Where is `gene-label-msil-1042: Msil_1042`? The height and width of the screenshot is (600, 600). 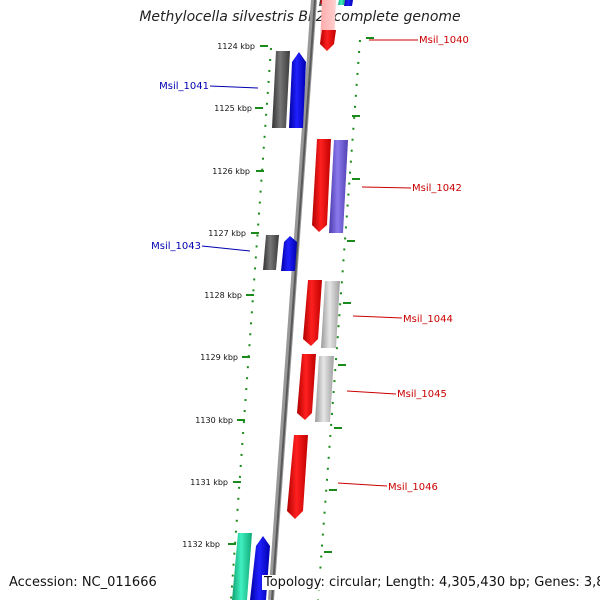 gene-label-msil-1042: Msil_1042 is located at coordinates (437, 188).